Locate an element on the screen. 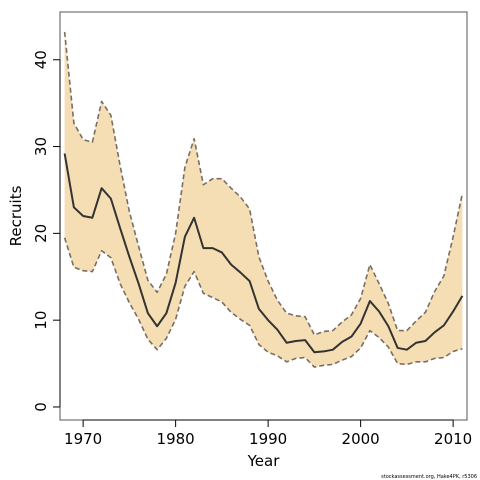 The width and height of the screenshot is (480, 480). x-tick-label: 2000 is located at coordinates (361, 439).